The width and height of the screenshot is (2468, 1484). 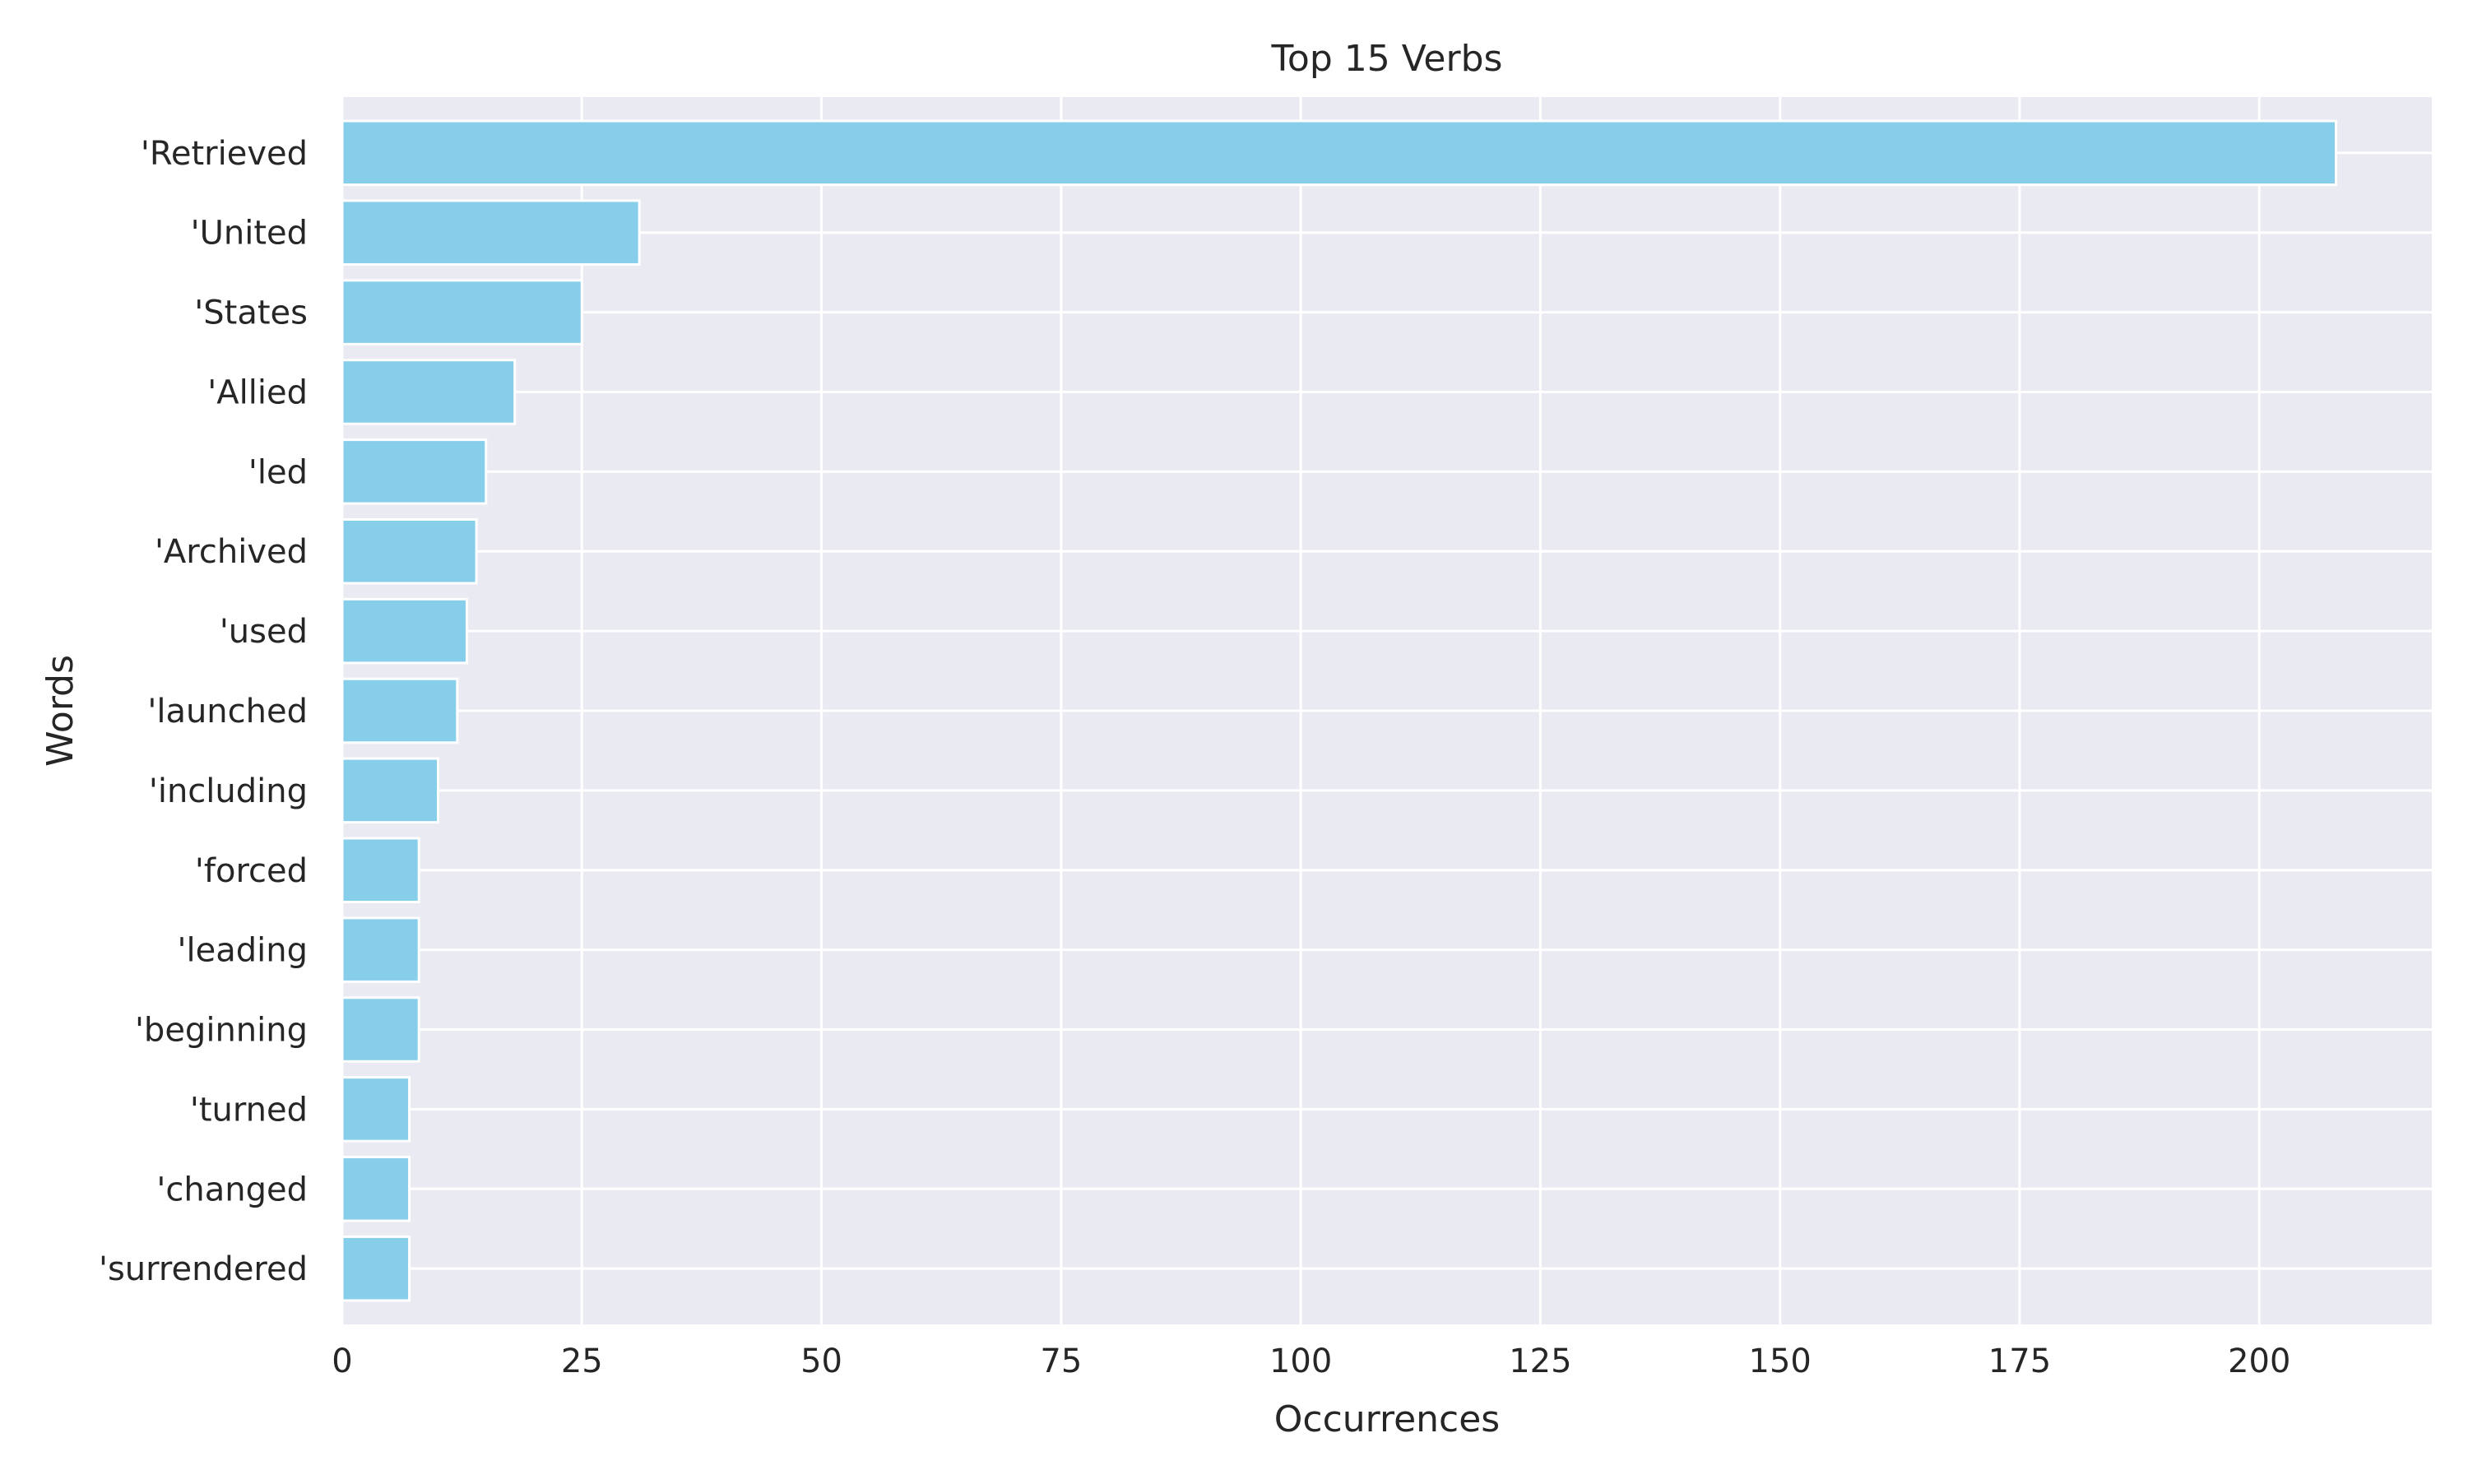 What do you see at coordinates (231, 552) in the screenshot?
I see `y-tick-label: 'Archived` at bounding box center [231, 552].